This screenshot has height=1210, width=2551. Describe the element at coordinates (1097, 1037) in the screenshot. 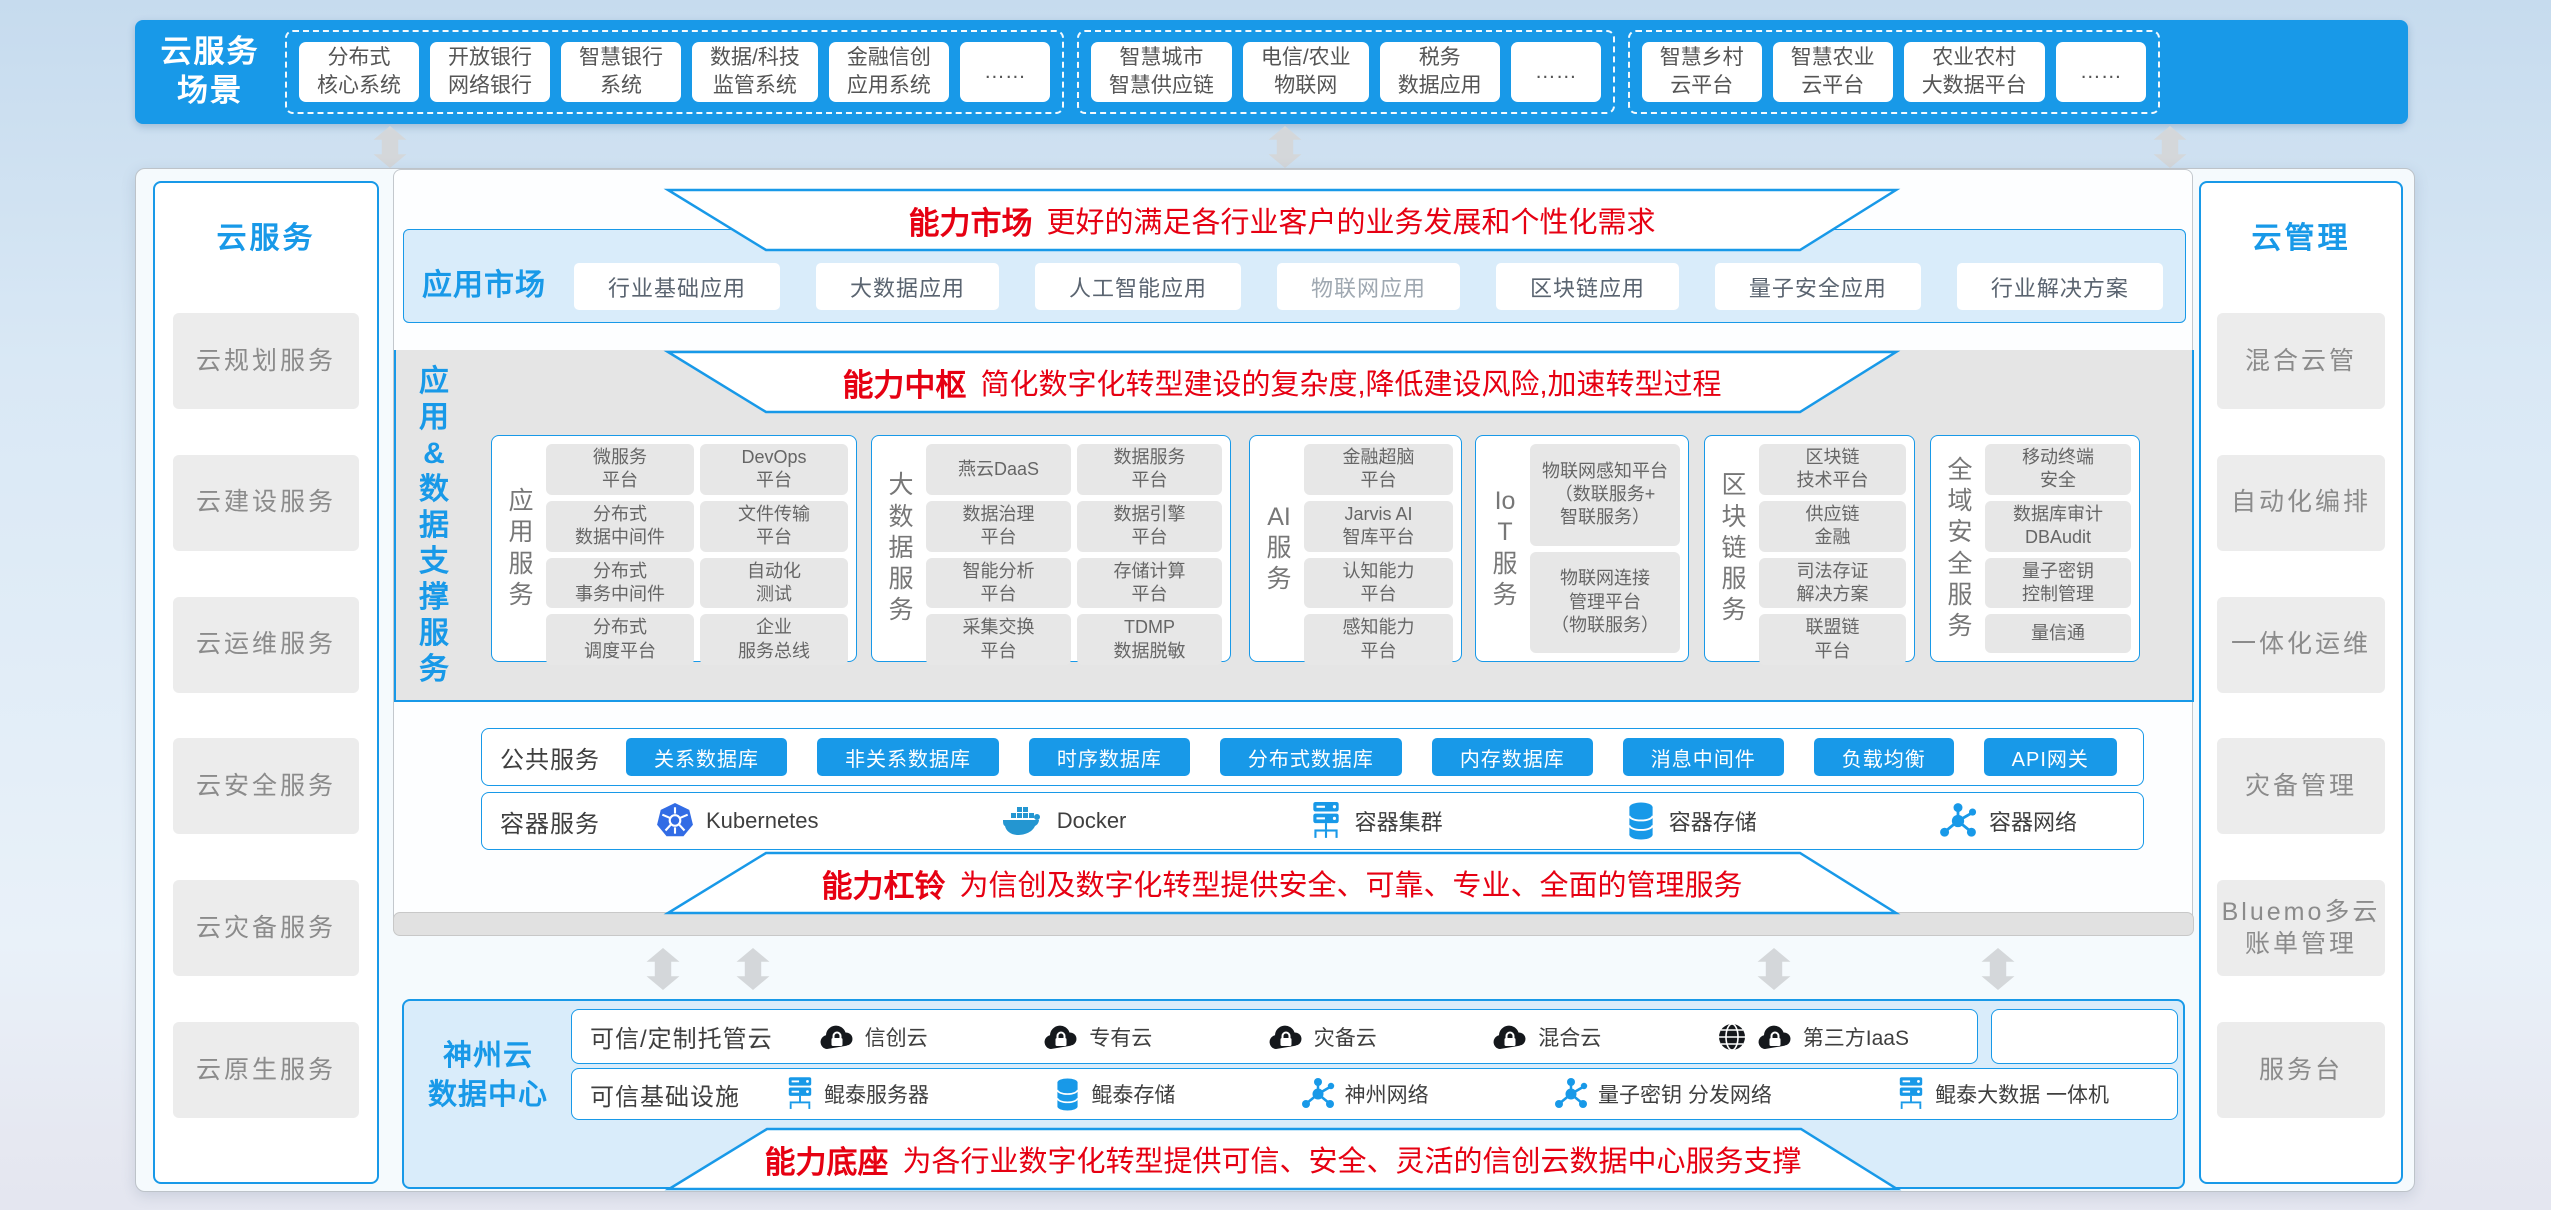

I see `private-cloud-item: 专有云` at that location.